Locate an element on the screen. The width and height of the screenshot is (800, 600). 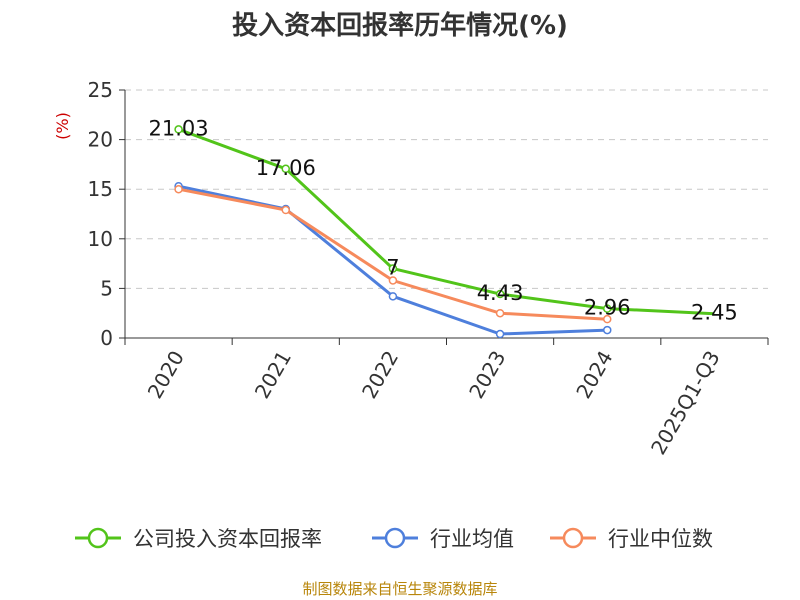
x-tick-label: 2020 is located at coordinates (166, 375).